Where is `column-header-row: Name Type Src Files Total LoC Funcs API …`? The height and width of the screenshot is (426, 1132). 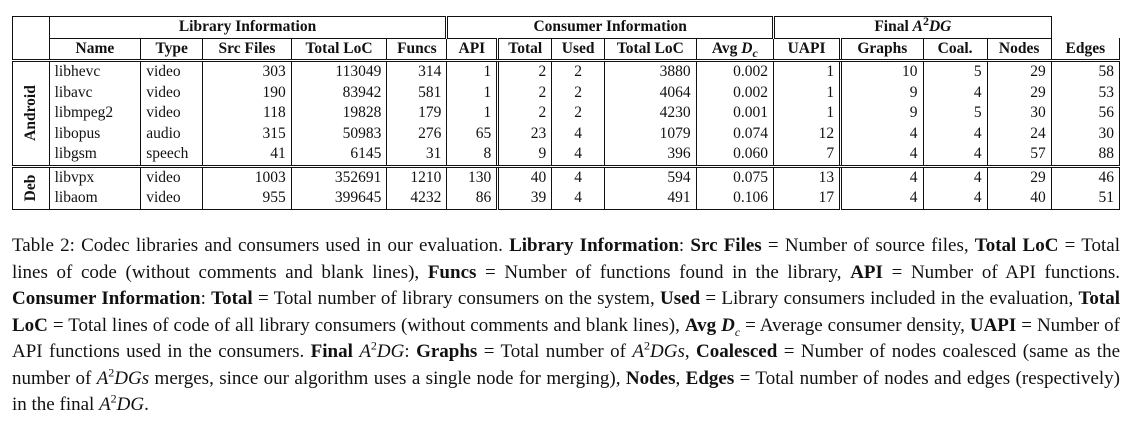
column-header-row: Name Type Src Files Total LoC Funcs API … is located at coordinates (566, 50).